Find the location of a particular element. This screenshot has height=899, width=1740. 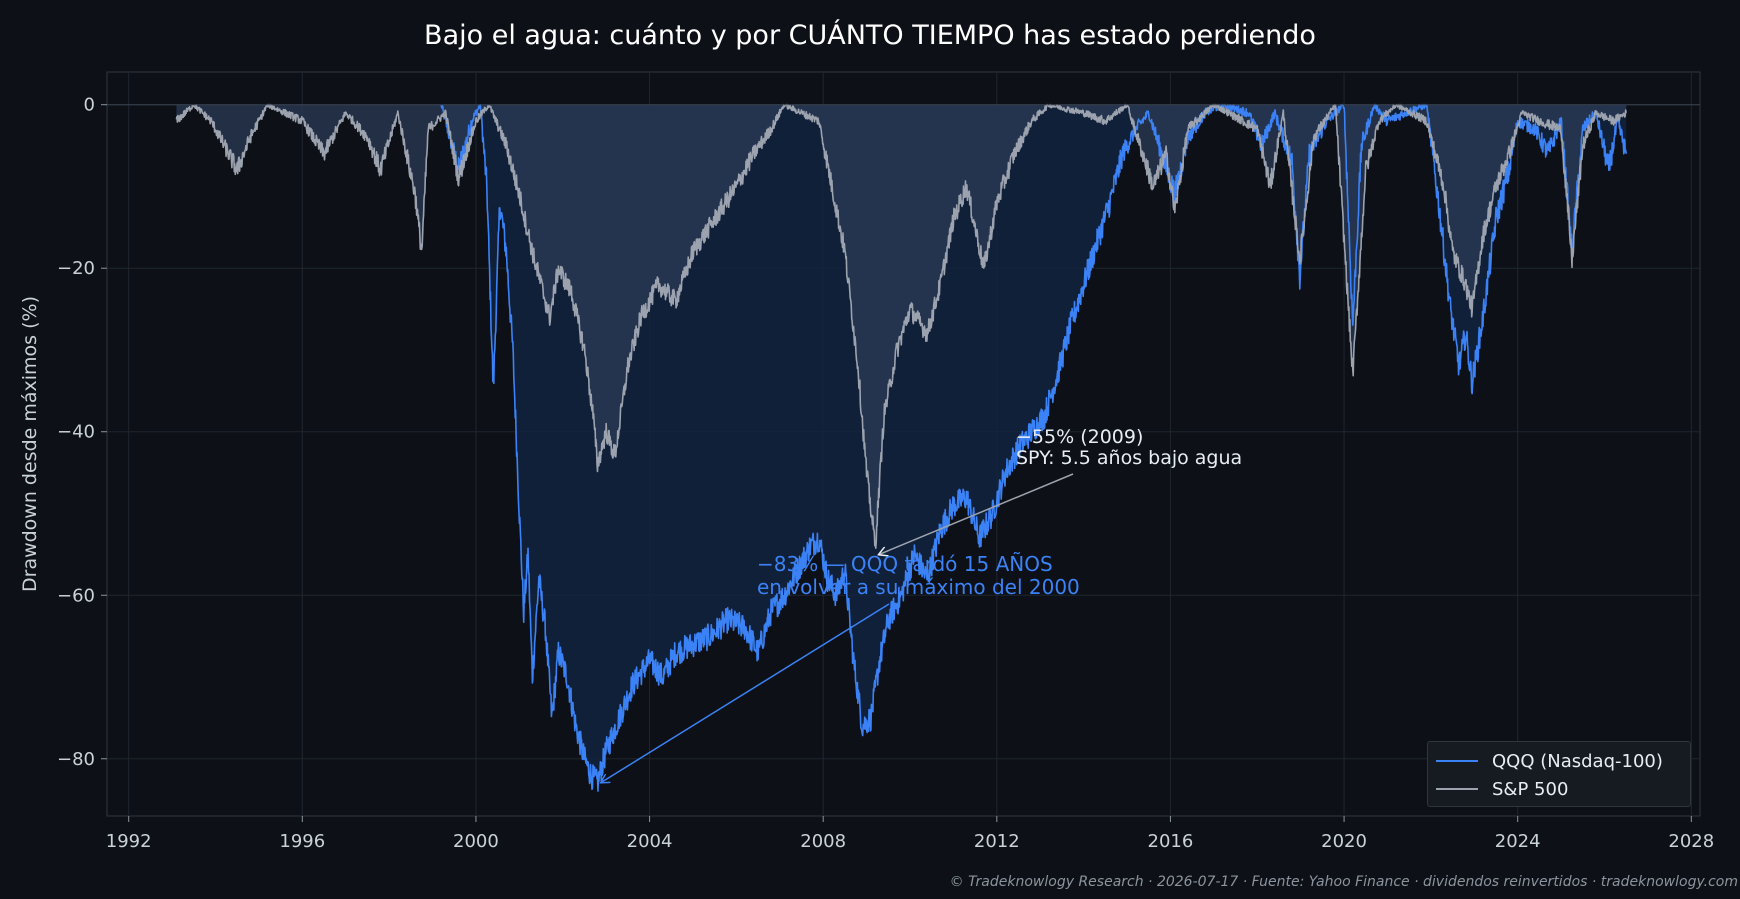

x-tick-label: 2024 is located at coordinates (1518, 841).